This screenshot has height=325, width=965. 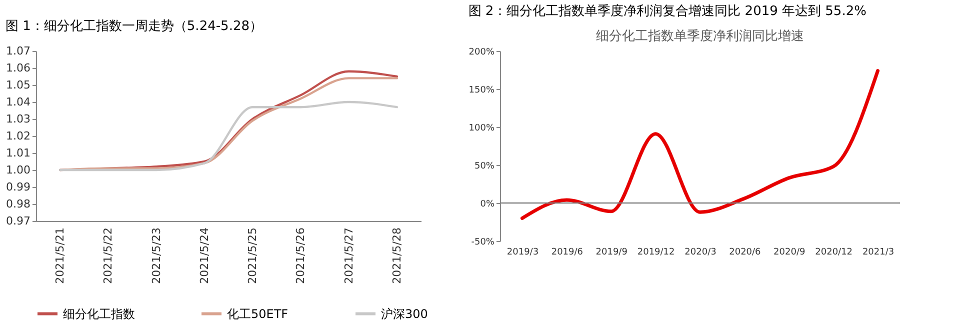 What do you see at coordinates (656, 253) in the screenshot?
I see `x-tick-label: 2019/12` at bounding box center [656, 253].